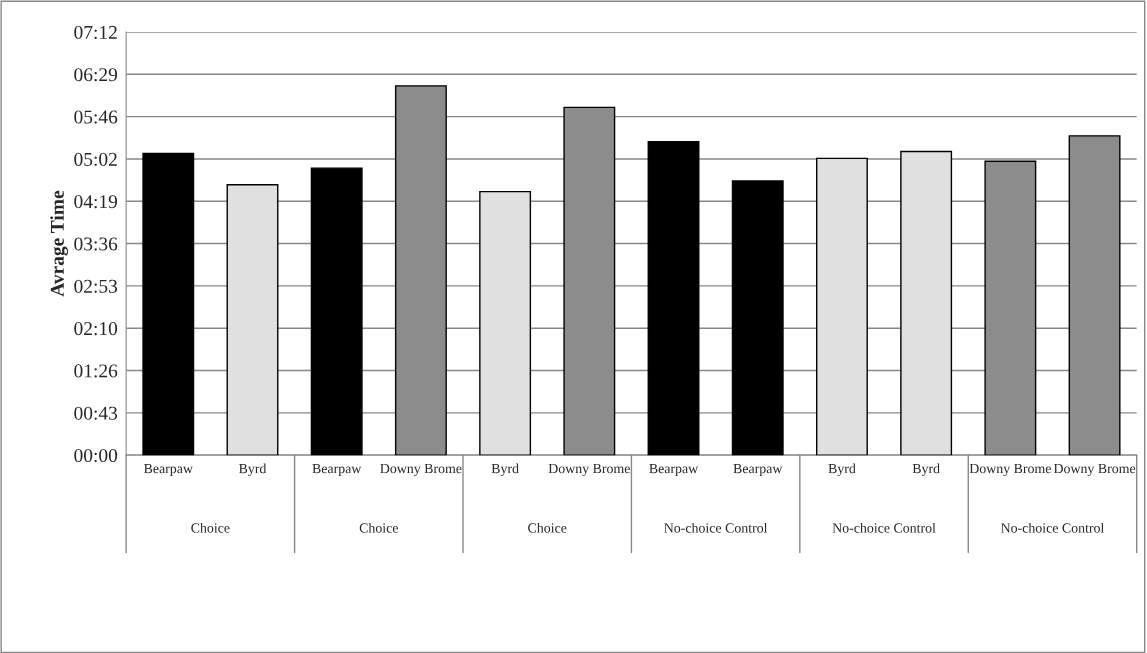 This screenshot has width=1147, height=653. What do you see at coordinates (96, 202) in the screenshot?
I see `y-tick-label: 04:19` at bounding box center [96, 202].